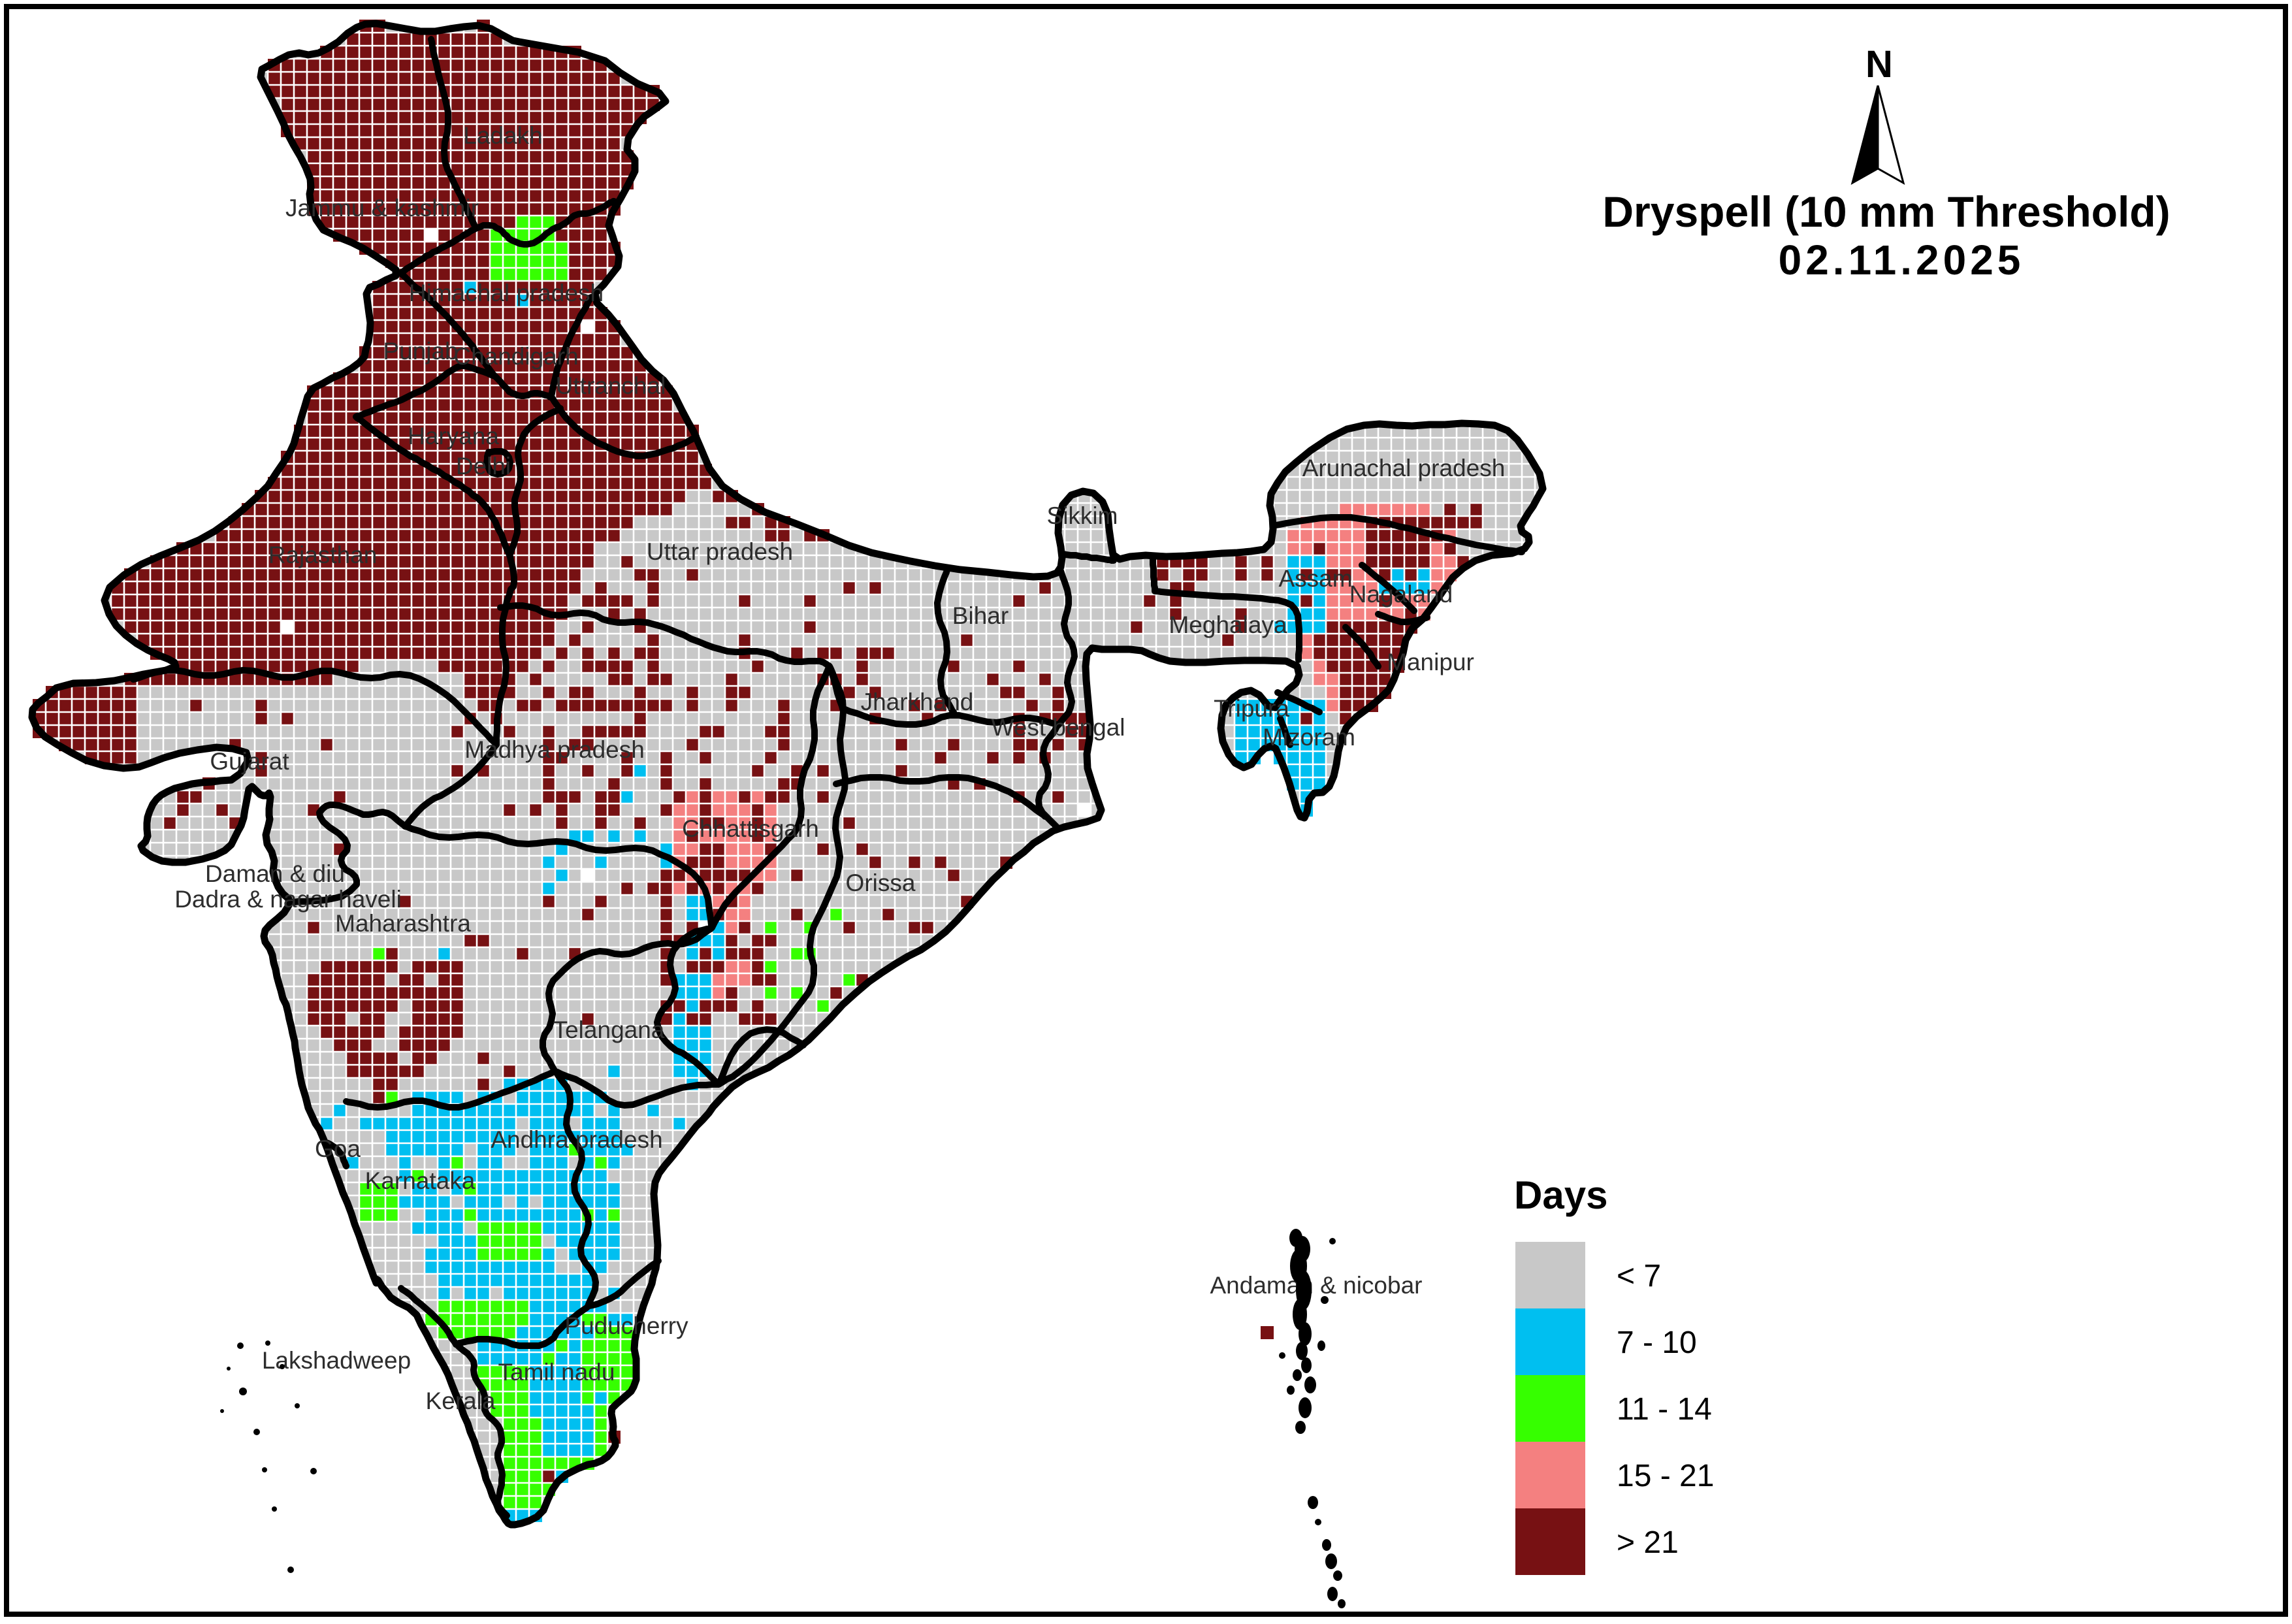 The image size is (2292, 1624). Describe the element at coordinates (1664, 1409) in the screenshot. I see `svg-text: 11 - 14` at that location.